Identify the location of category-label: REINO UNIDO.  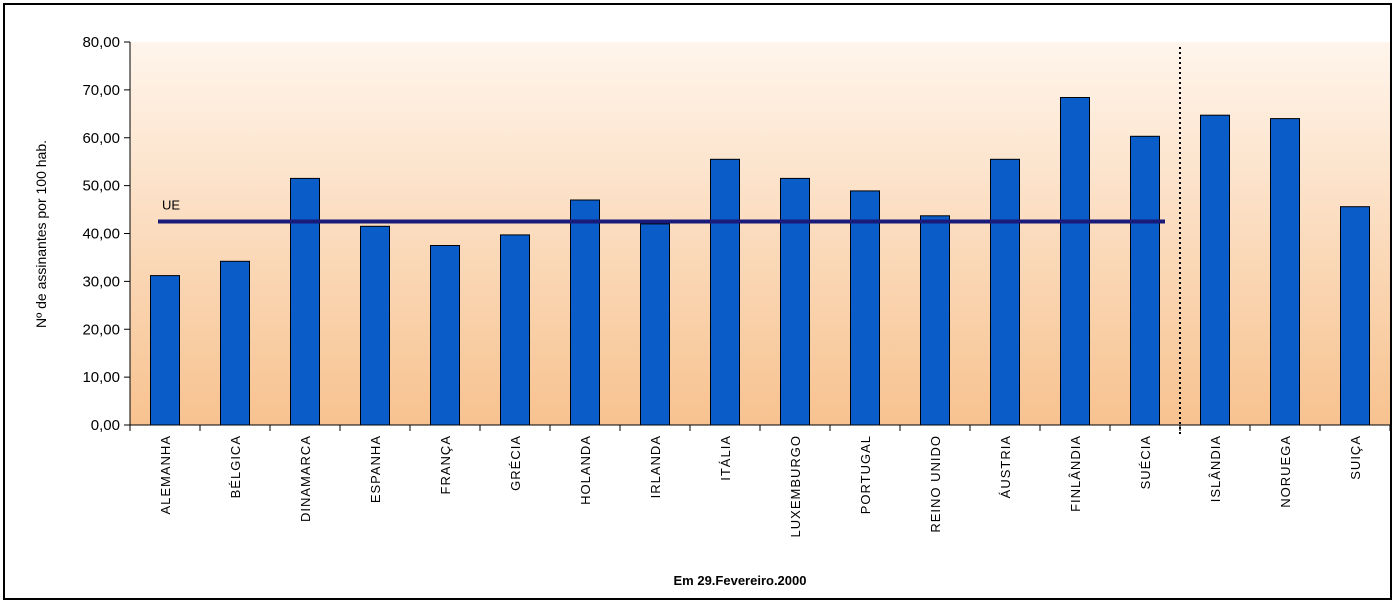
(935, 484).